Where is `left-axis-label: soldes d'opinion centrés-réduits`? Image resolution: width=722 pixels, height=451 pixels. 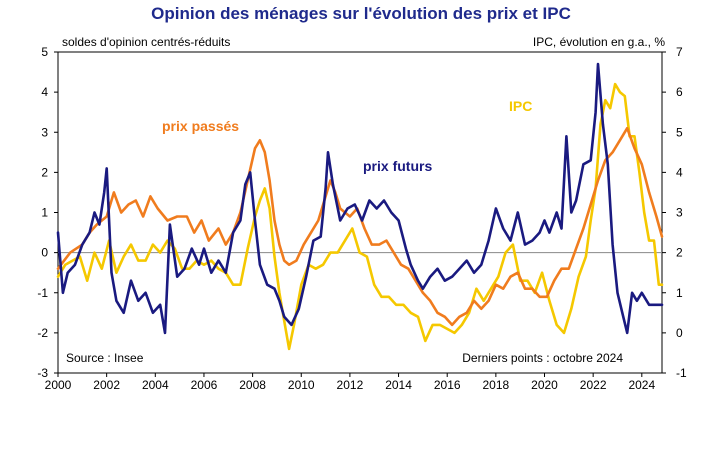 left-axis-label: soldes d'opinion centrés-réduits is located at coordinates (146, 42).